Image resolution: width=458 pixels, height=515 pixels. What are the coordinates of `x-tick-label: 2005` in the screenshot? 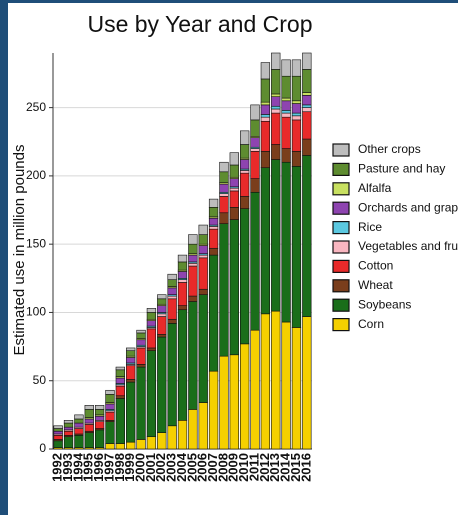 It's located at (191, 467).